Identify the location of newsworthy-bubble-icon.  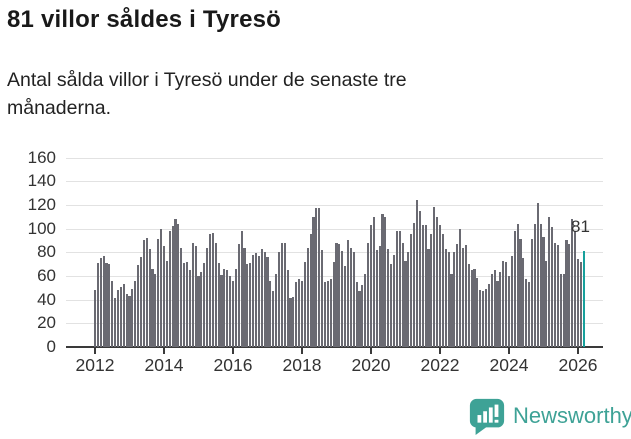
(487, 416).